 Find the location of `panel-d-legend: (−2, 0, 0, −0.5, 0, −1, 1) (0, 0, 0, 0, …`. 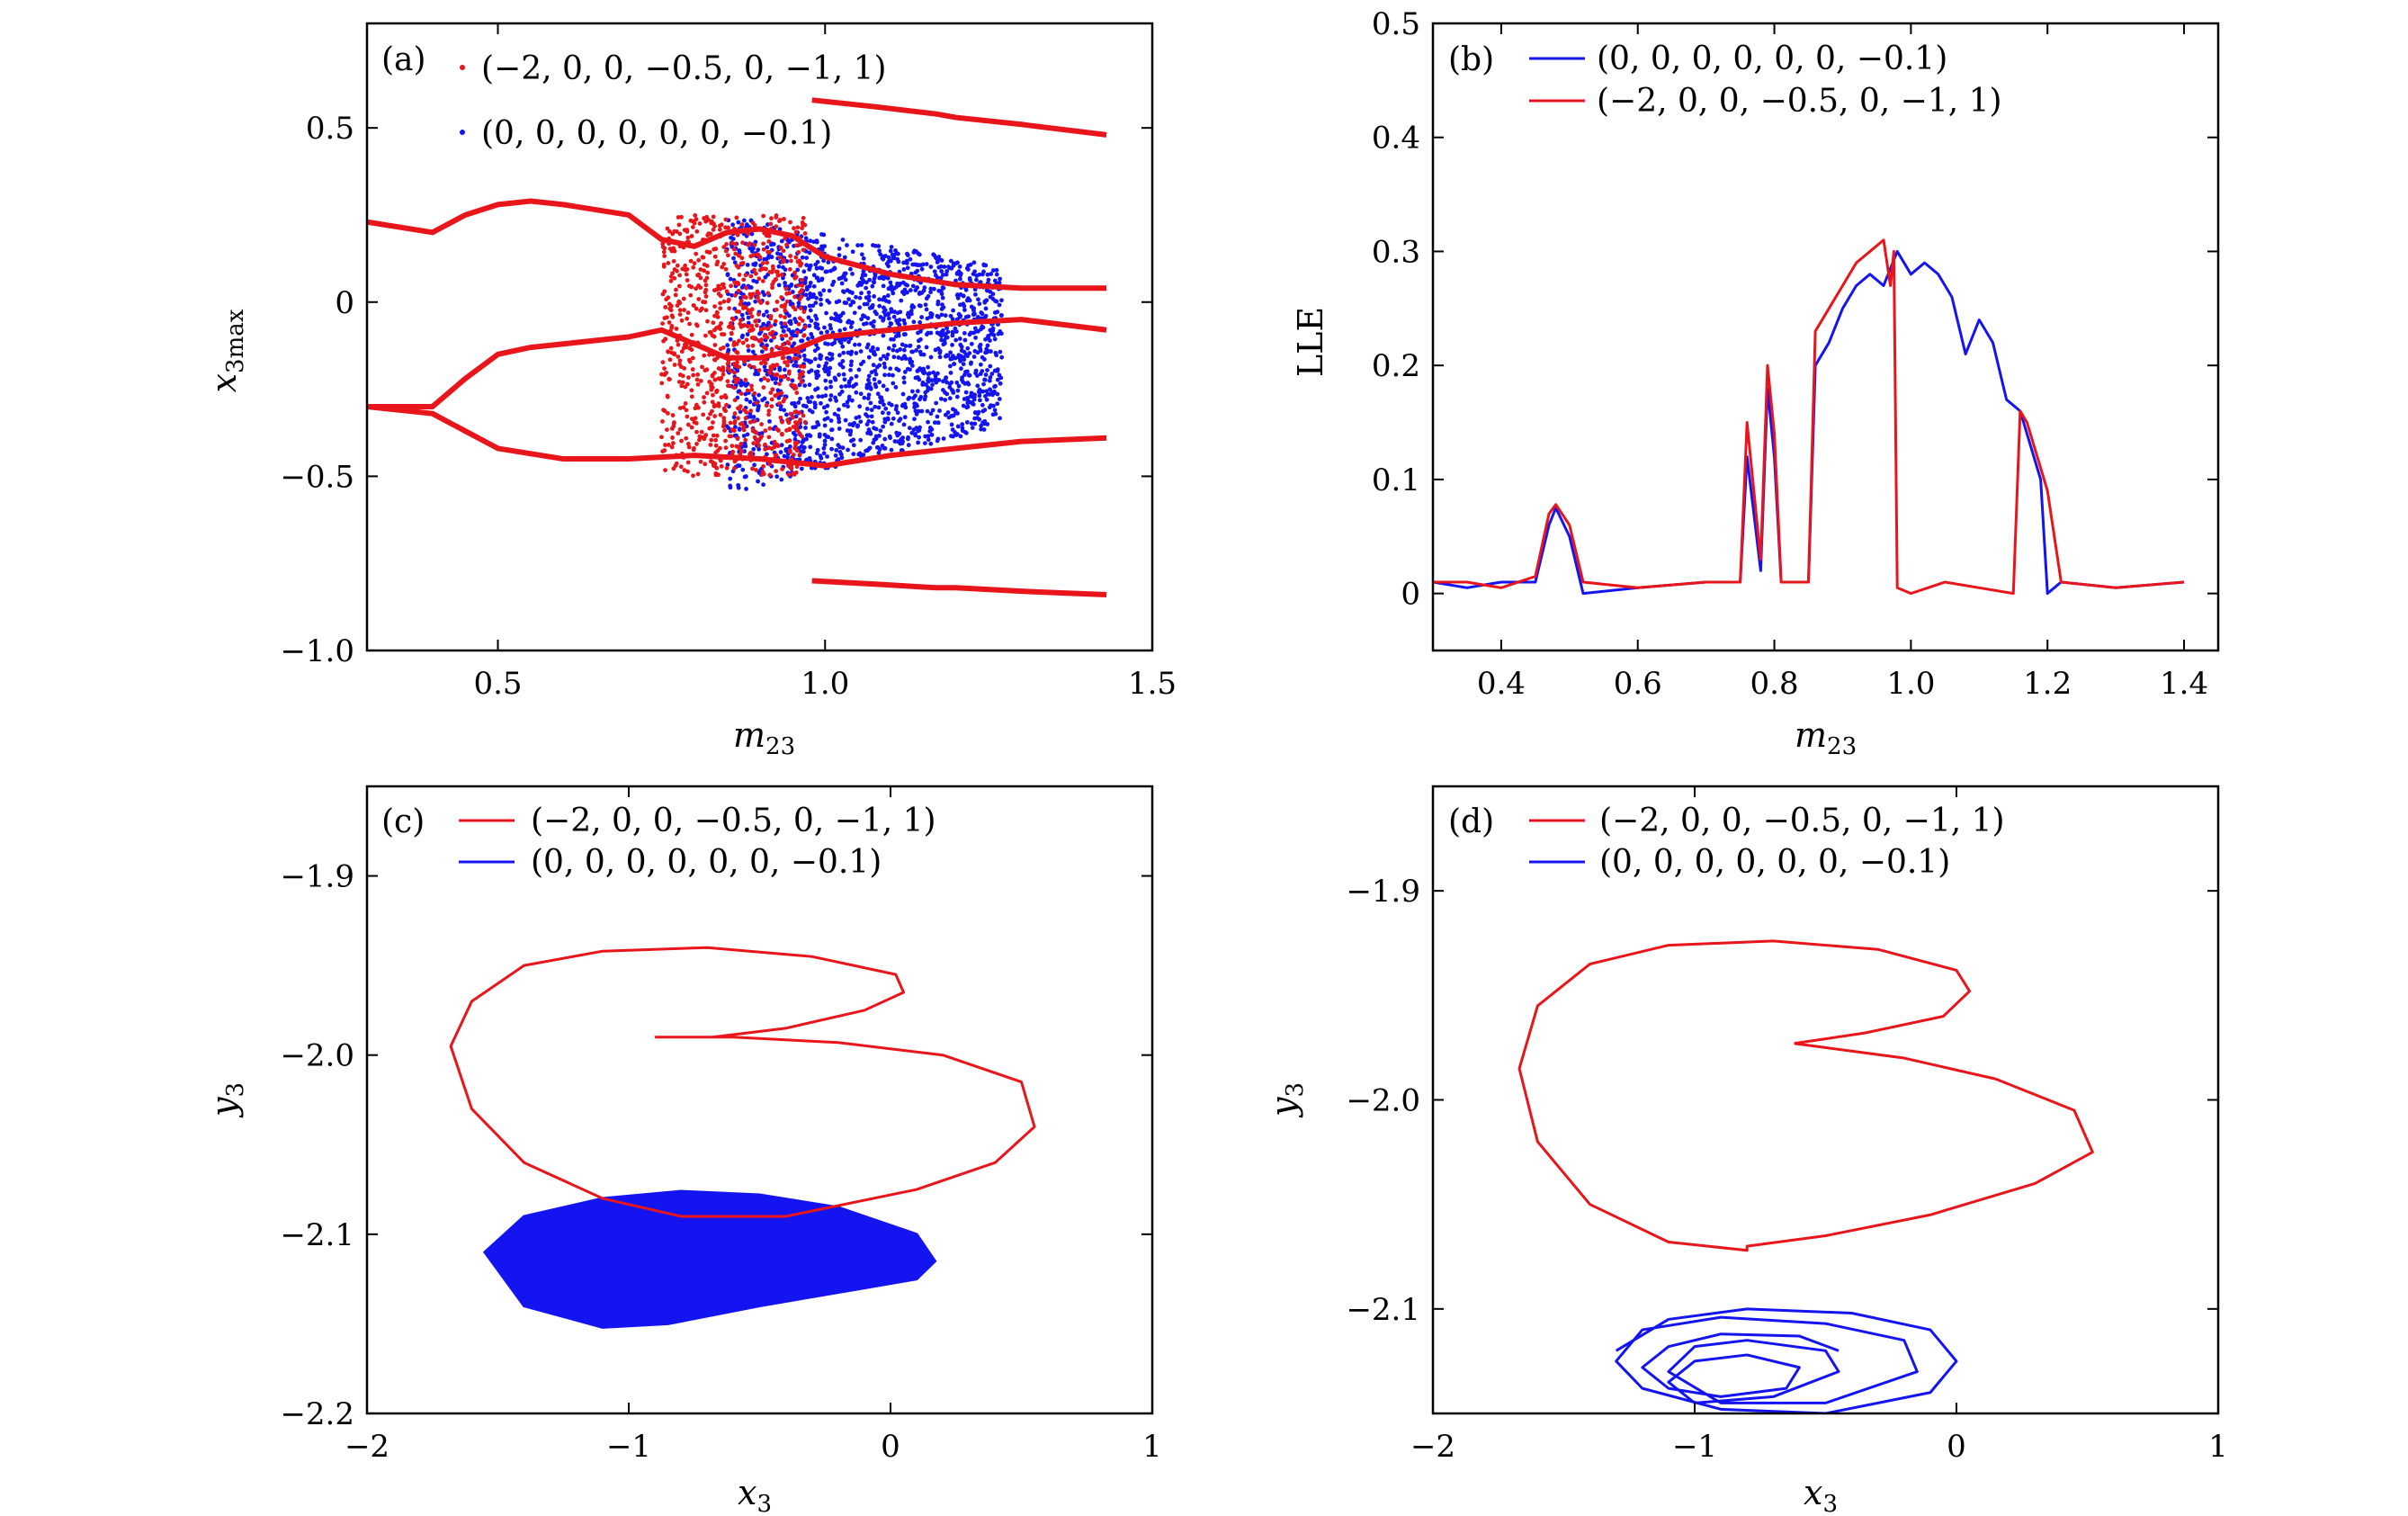

panel-d-legend: (−2, 0, 0, −0.5, 0, −1, 1) (0, 0, 0, 0, … is located at coordinates (1767, 842).